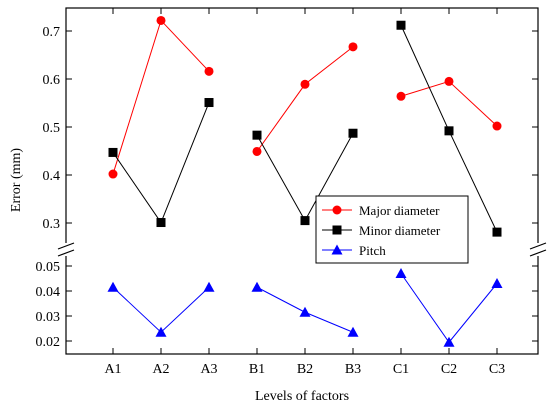 The width and height of the screenshot is (550, 412). I want to click on x-tick-label: A3, so click(208, 369).